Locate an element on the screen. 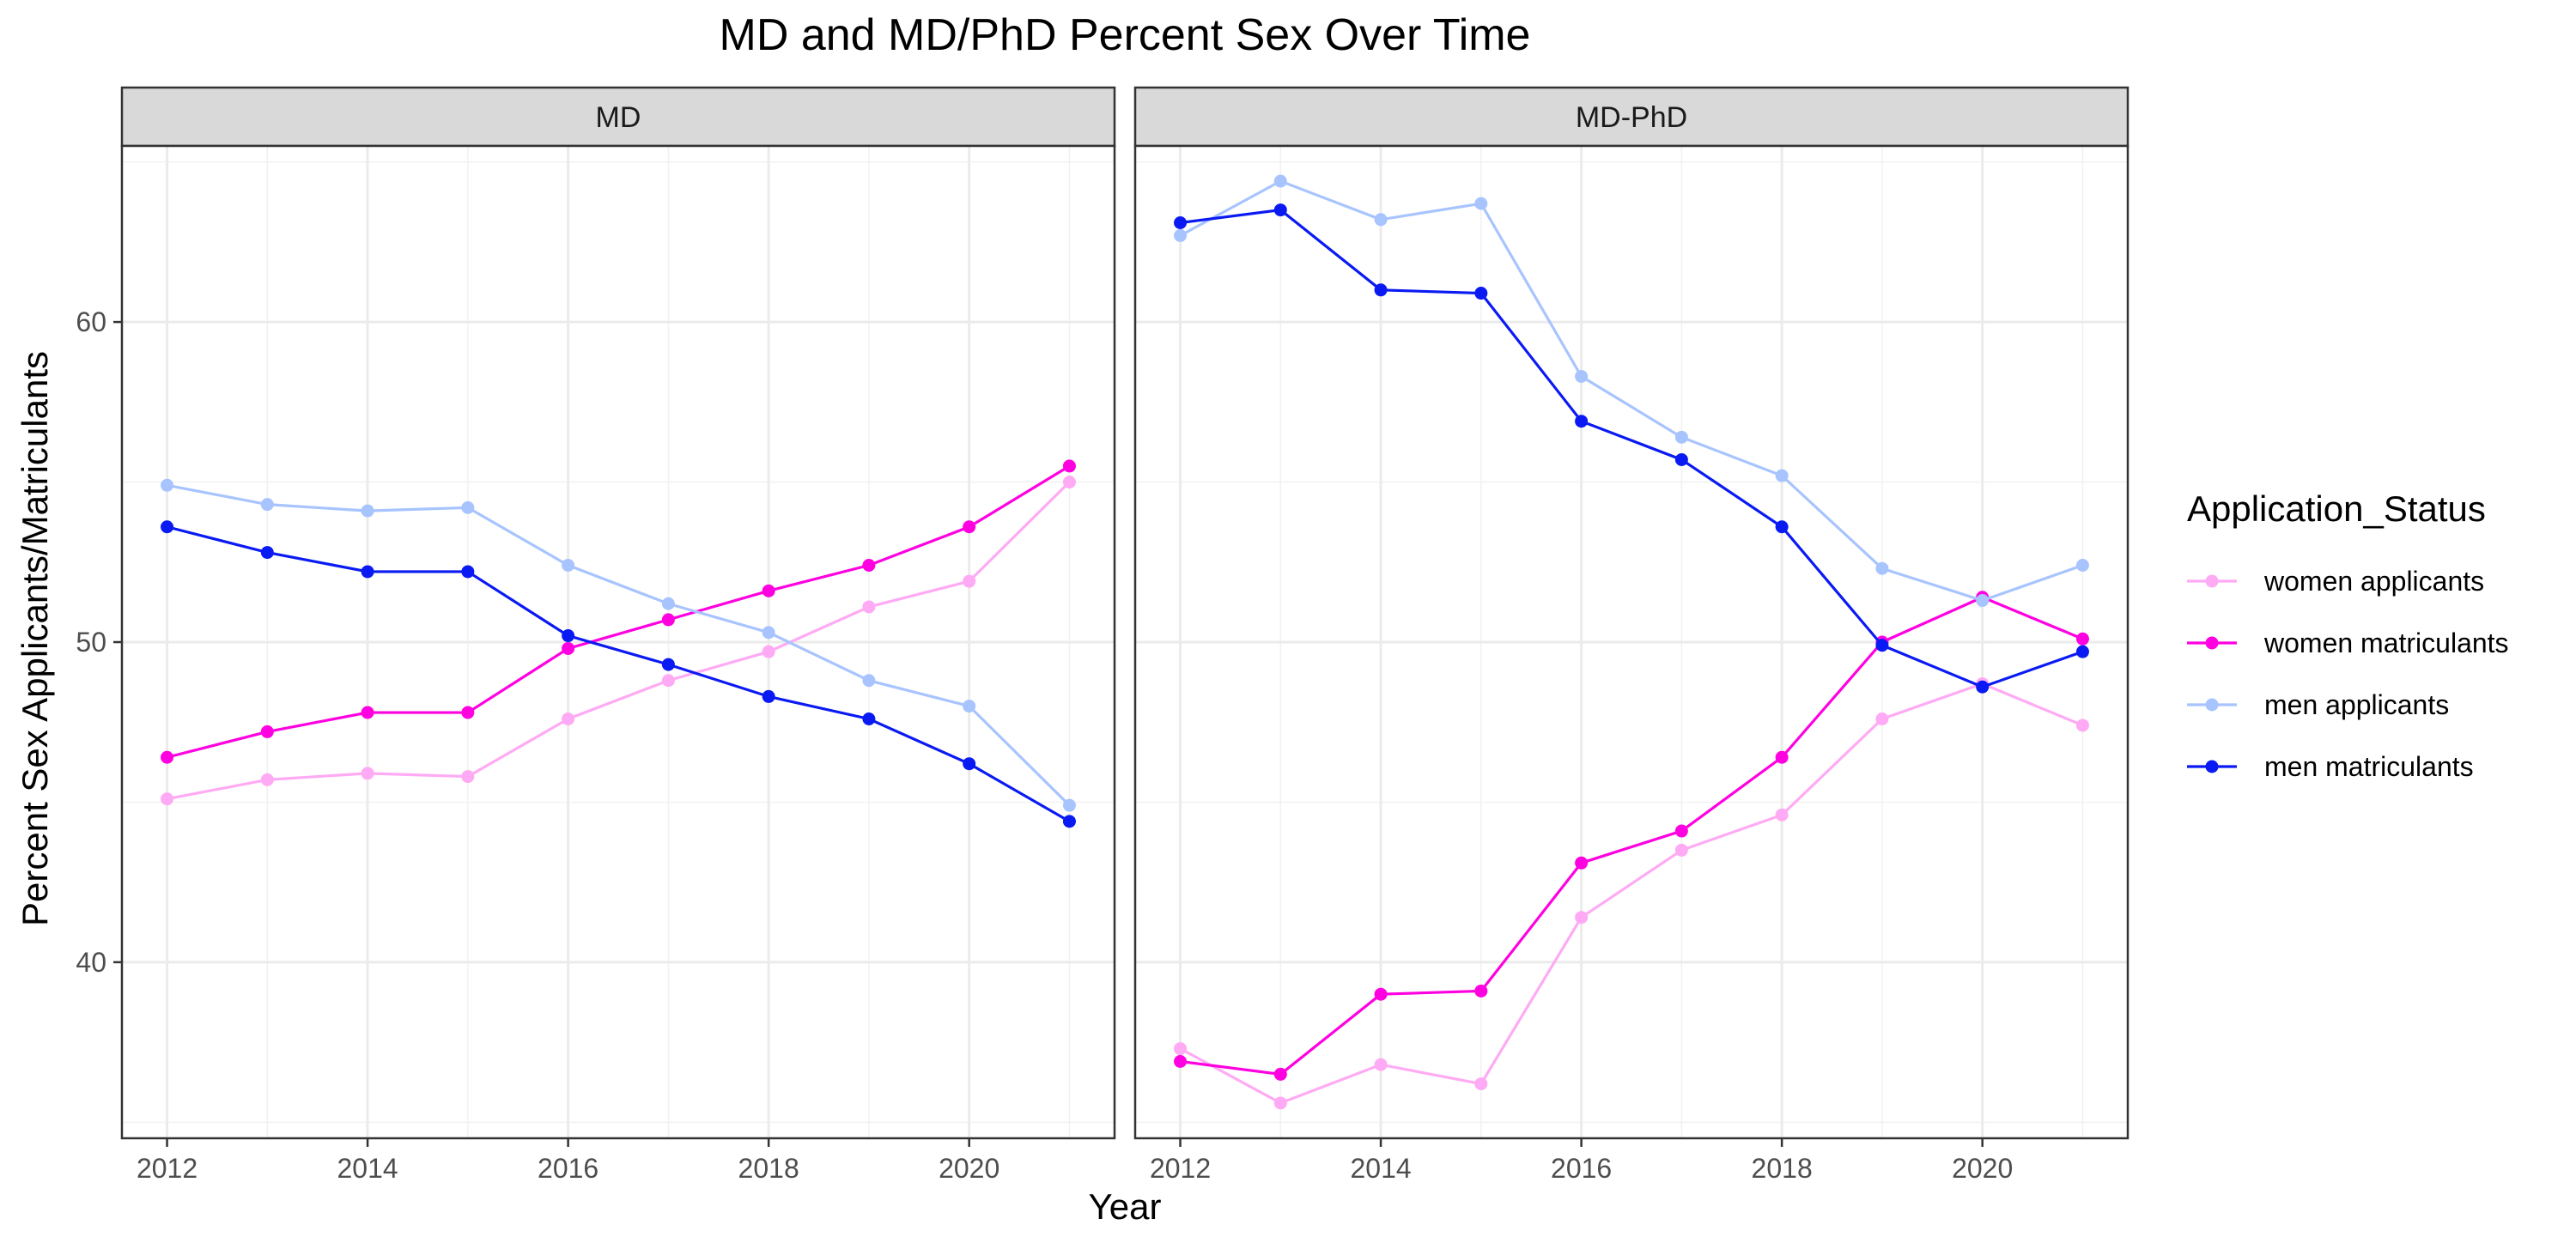 The image size is (2576, 1249). legend-entry-women-matriculants: women matriculants is located at coordinates (2348, 643).